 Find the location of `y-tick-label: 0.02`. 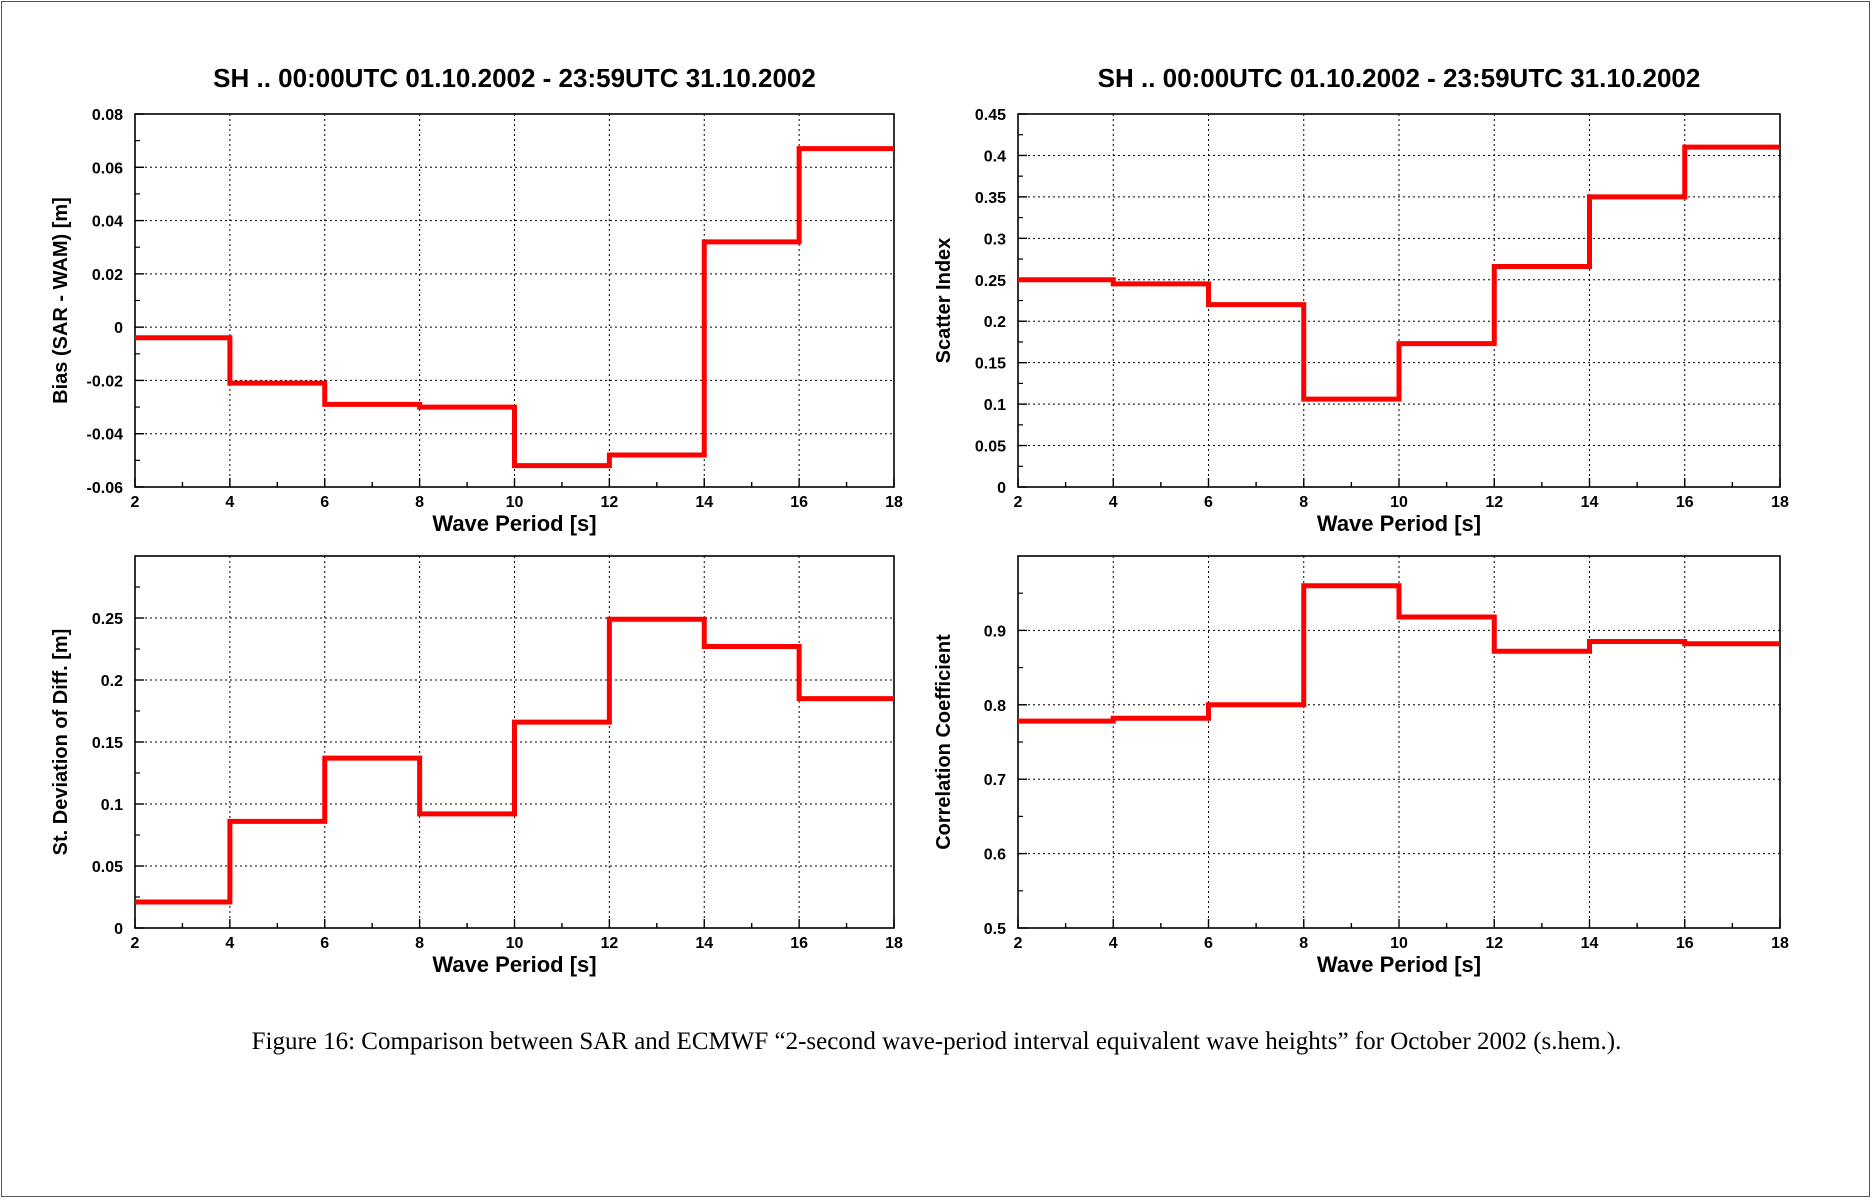

y-tick-label: 0.02 is located at coordinates (107, 275).